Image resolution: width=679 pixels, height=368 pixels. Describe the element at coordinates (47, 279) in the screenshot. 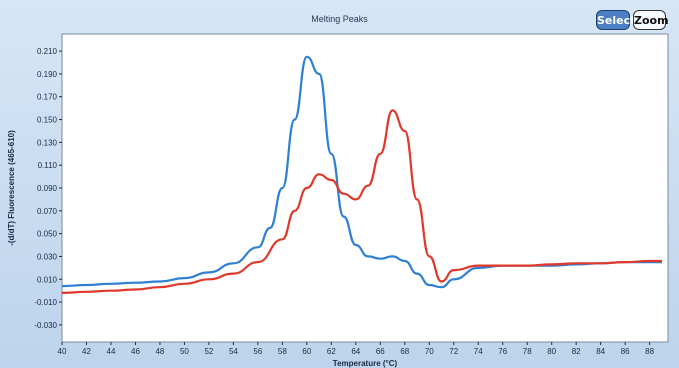

I see `y-tick-label: 0.010` at that location.